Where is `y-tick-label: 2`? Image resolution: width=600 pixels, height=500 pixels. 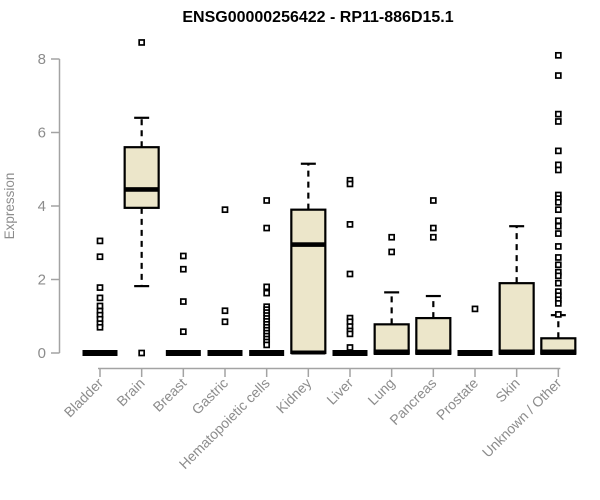 y-tick-label: 2 is located at coordinates (42, 280).